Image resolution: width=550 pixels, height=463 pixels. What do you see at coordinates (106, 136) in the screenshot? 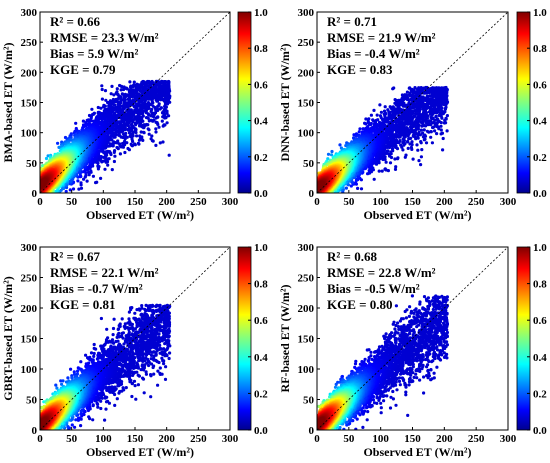
I see `density-points` at bounding box center [106, 136].